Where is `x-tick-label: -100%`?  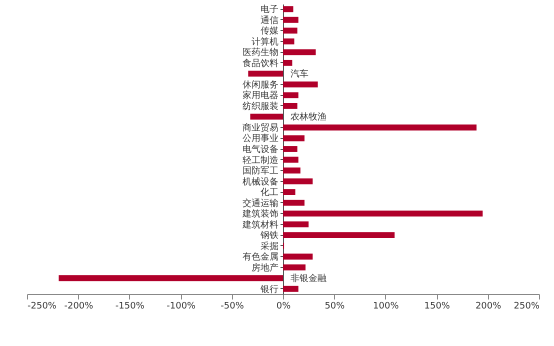
x-tick-label: -100% is located at coordinates (181, 307).